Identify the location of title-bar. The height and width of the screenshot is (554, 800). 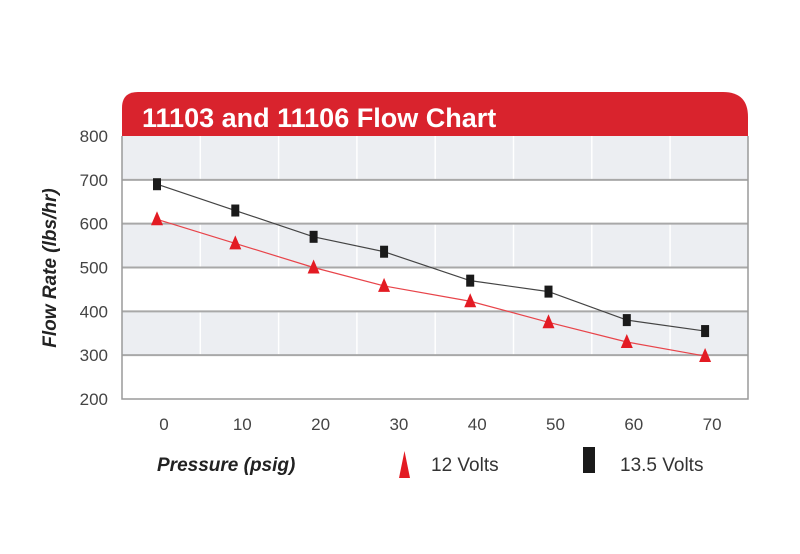
(435, 114).